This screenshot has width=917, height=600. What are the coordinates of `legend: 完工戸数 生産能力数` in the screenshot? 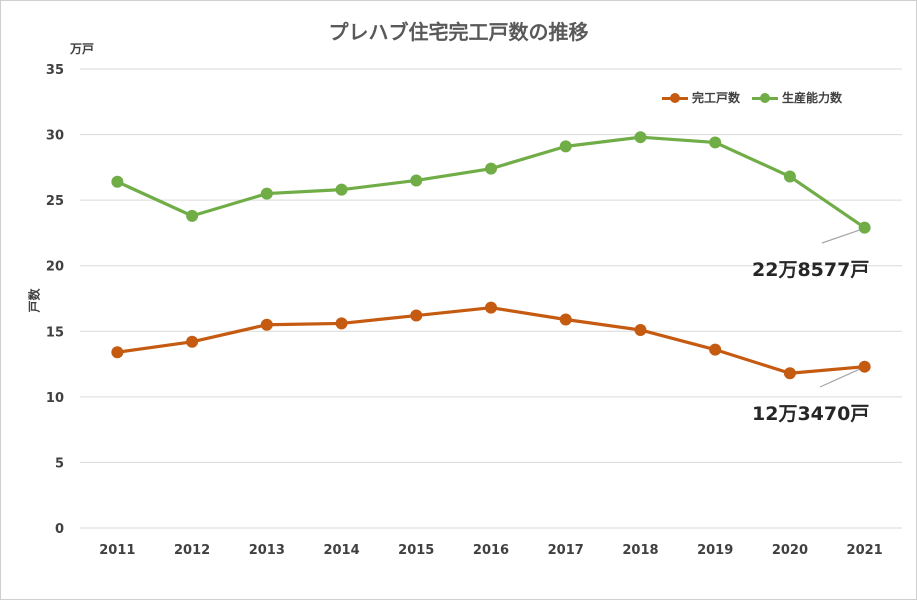 It's located at (752, 97).